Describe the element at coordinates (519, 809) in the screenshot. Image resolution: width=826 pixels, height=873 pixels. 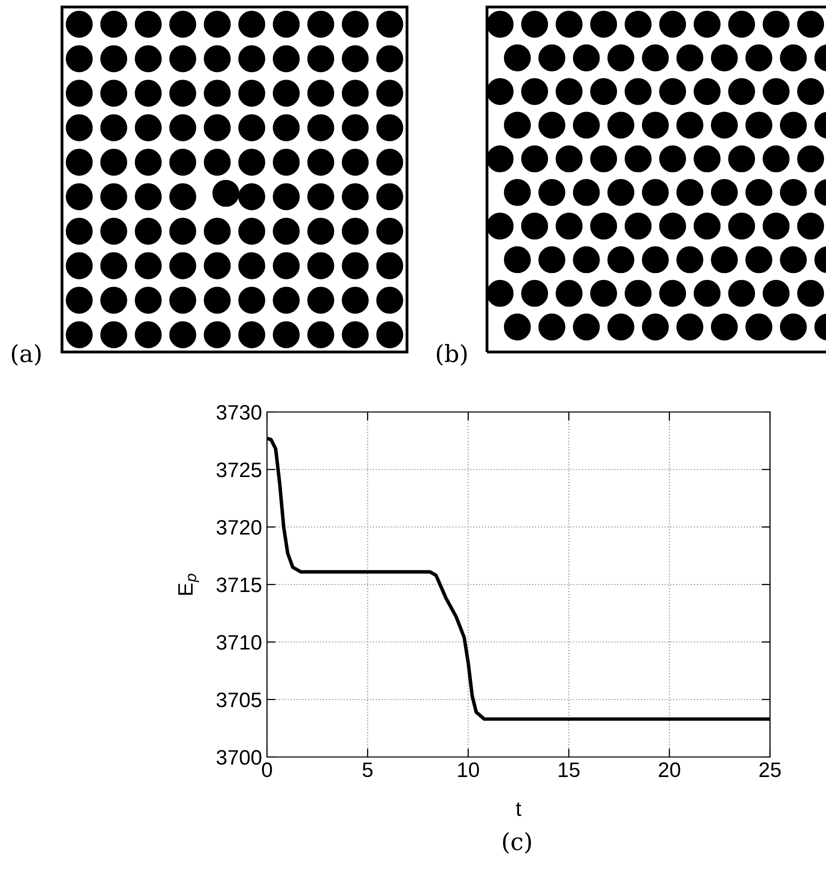
I see `x-axis-title: t` at that location.